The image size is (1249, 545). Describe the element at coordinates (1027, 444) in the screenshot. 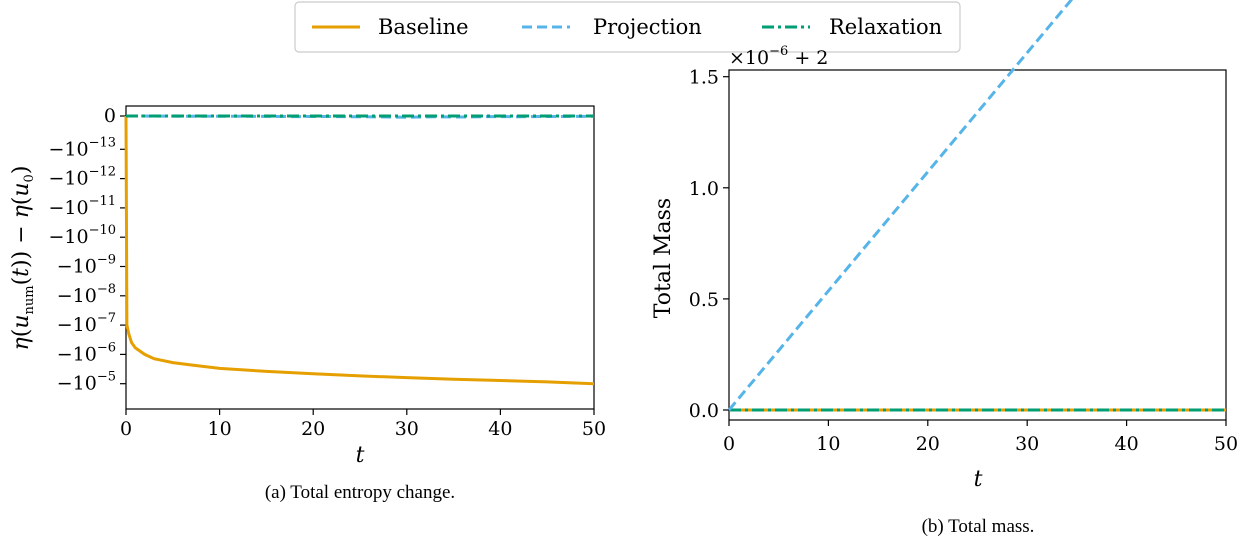

I see `panel-b-xtick-label: 30` at that location.